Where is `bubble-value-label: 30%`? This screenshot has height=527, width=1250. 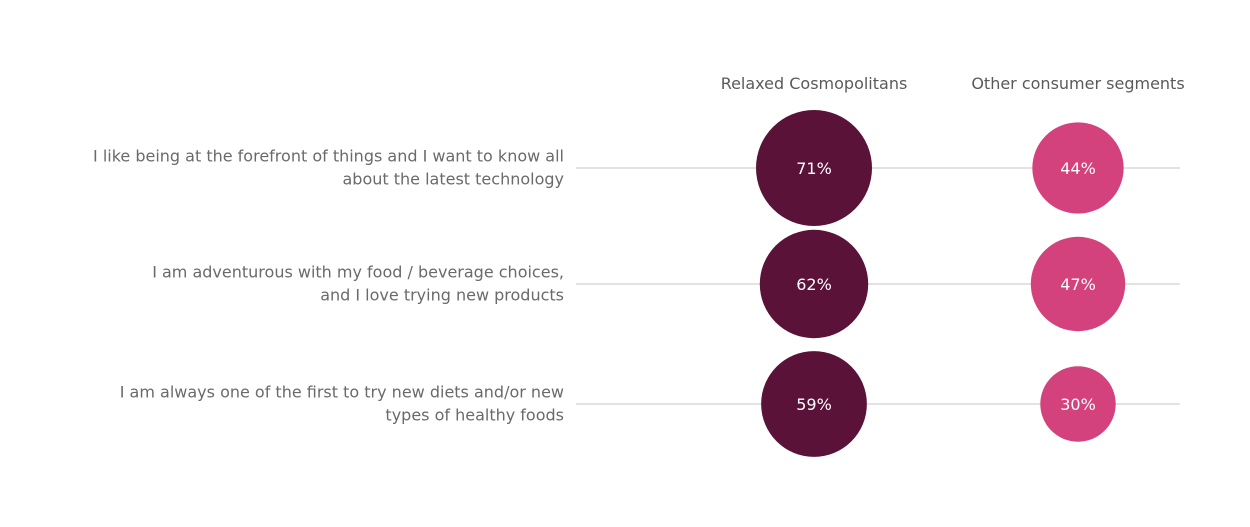
bubble-value-label: 30% is located at coordinates (1078, 404).